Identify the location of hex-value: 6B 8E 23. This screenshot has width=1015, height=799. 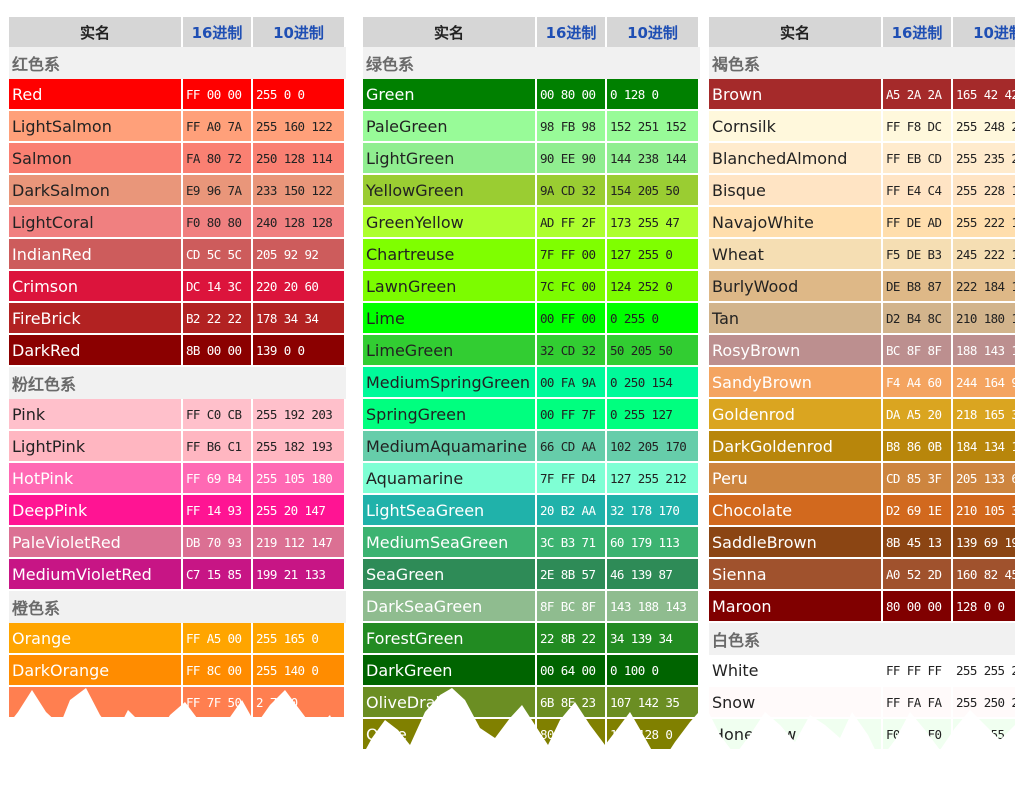
(571, 703).